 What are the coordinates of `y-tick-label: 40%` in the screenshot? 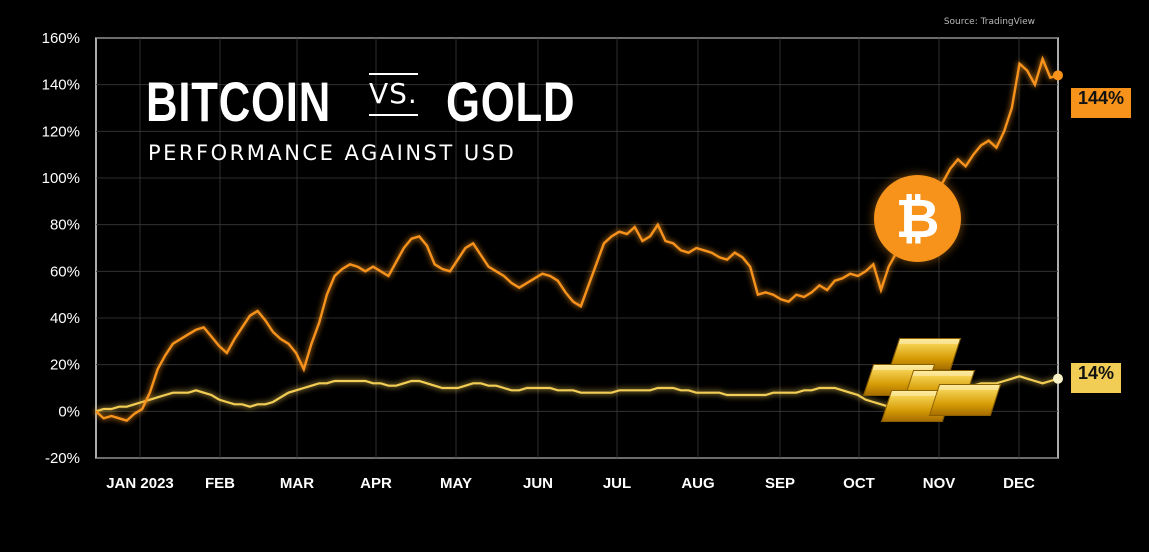 It's located at (65, 318).